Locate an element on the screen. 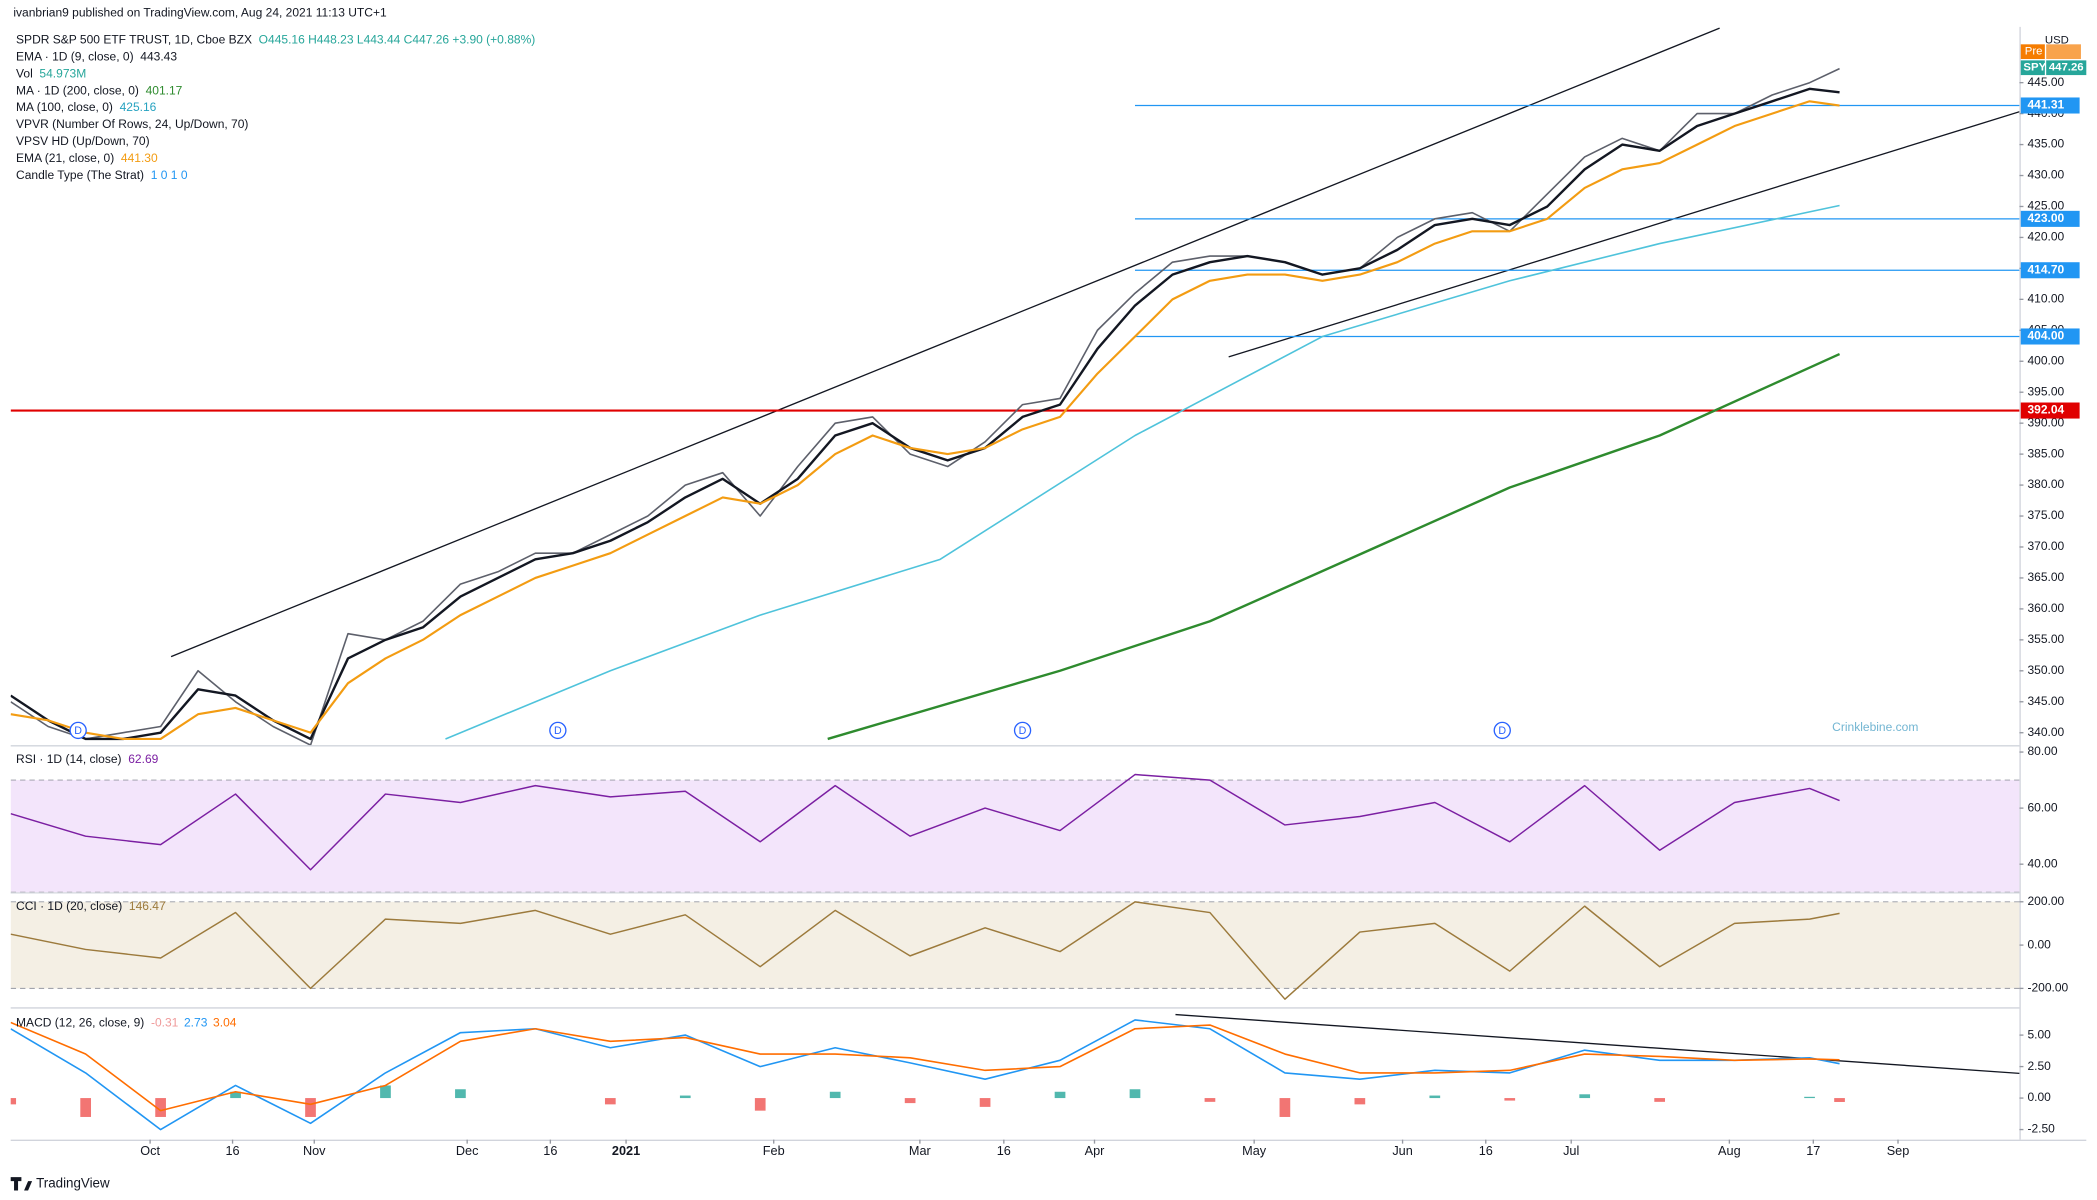 This screenshot has width=2097, height=1200. badge-label: SPY is located at coordinates (2034, 68).